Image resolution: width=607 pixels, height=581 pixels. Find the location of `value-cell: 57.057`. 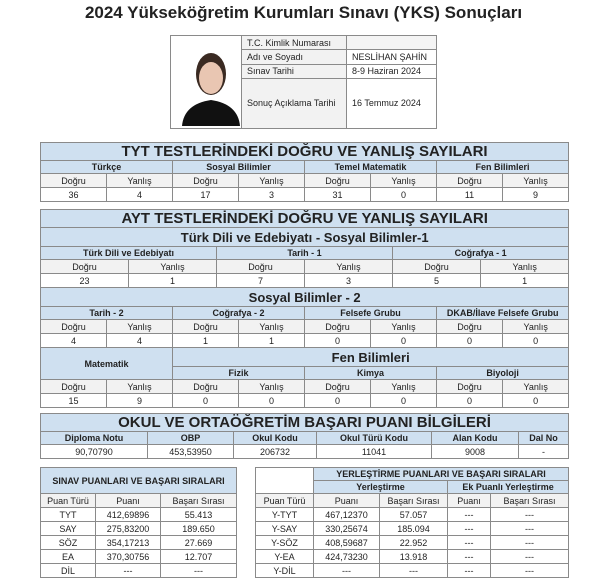

value-cell: 57.057 is located at coordinates (413, 514).